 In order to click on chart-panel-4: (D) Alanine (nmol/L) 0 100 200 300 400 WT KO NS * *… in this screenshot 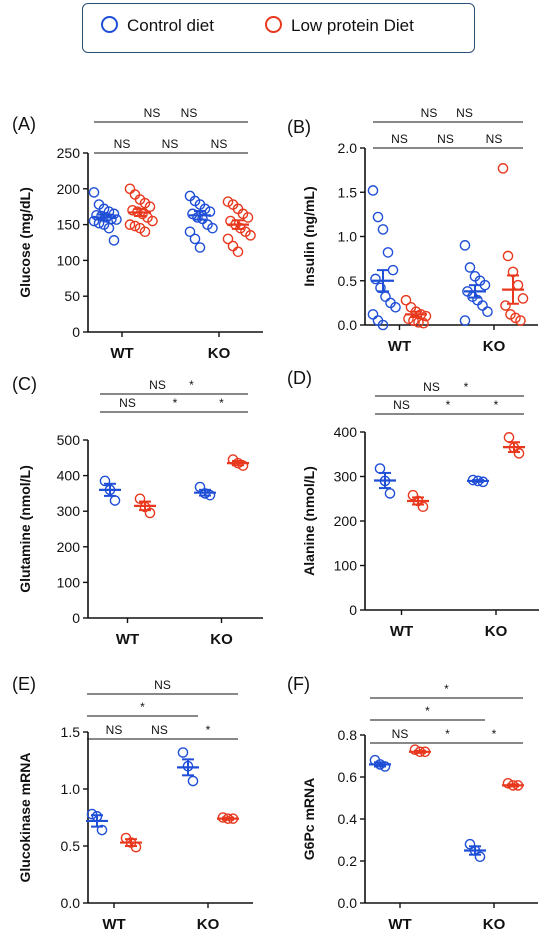, I will do `click(413, 504)`.